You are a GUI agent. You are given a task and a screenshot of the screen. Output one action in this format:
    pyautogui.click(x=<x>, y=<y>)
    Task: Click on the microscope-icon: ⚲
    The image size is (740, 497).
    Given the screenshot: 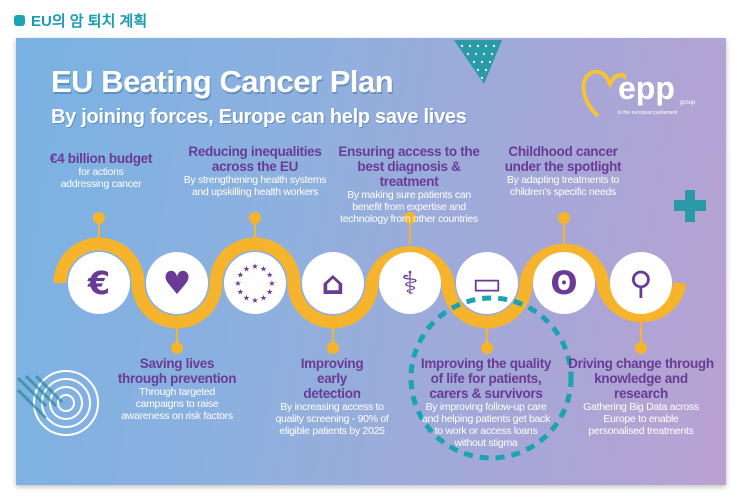 What is the action you would take?
    pyautogui.click(x=641, y=283)
    